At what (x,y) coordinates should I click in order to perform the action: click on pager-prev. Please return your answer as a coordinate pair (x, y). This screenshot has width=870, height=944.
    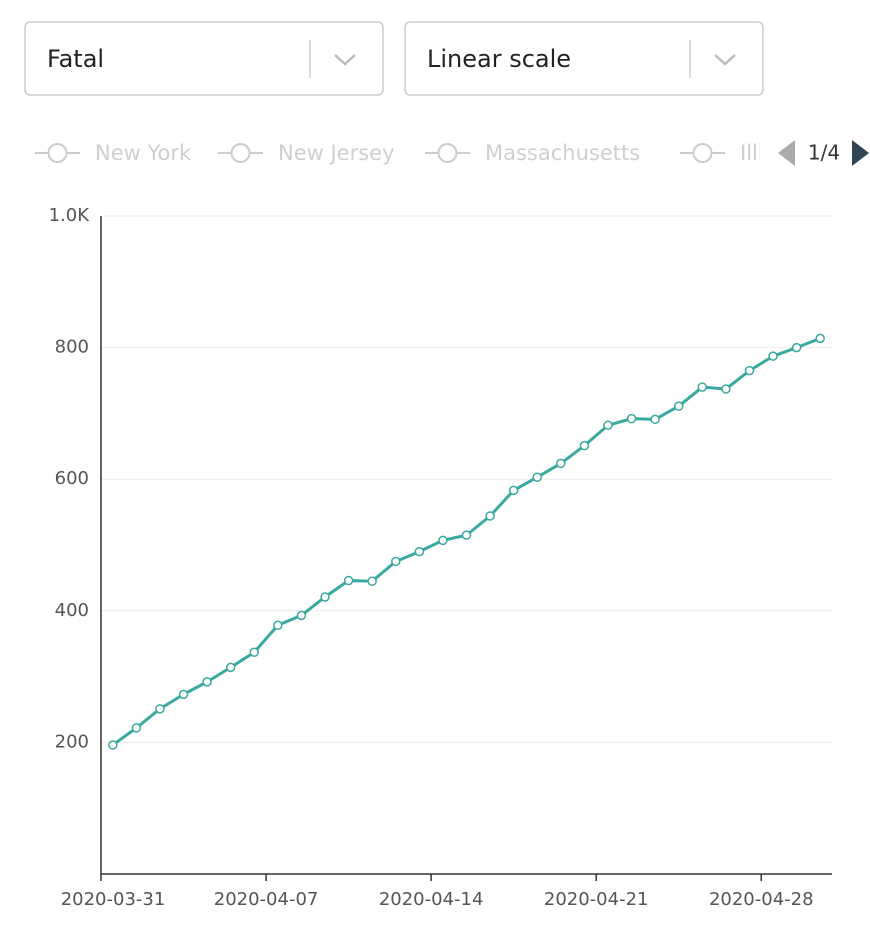
    Looking at the image, I should click on (786, 153).